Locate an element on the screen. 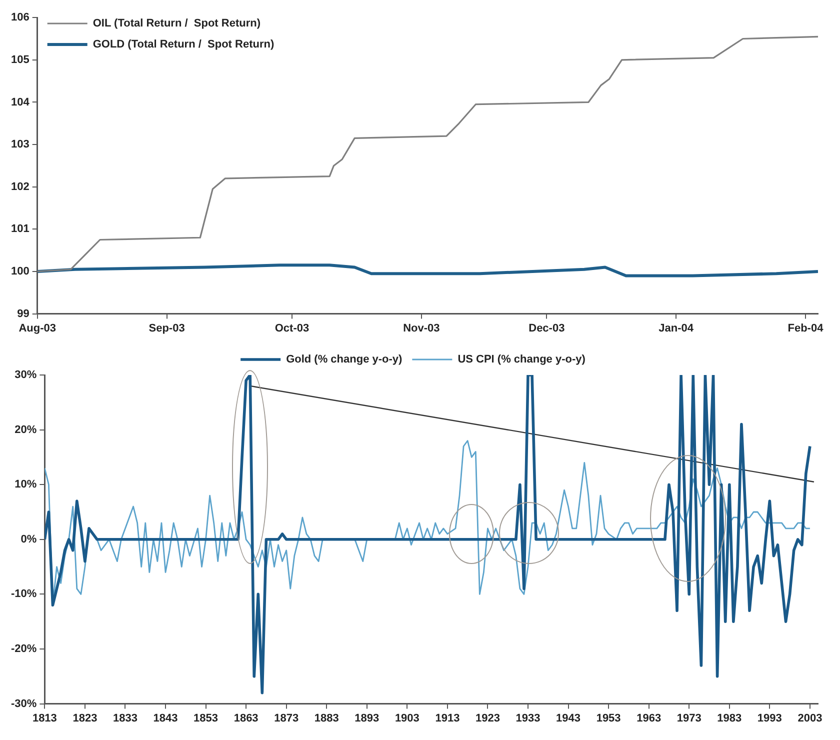 This screenshot has height=740, width=840. y-tick-label: 102 is located at coordinates (20, 186).